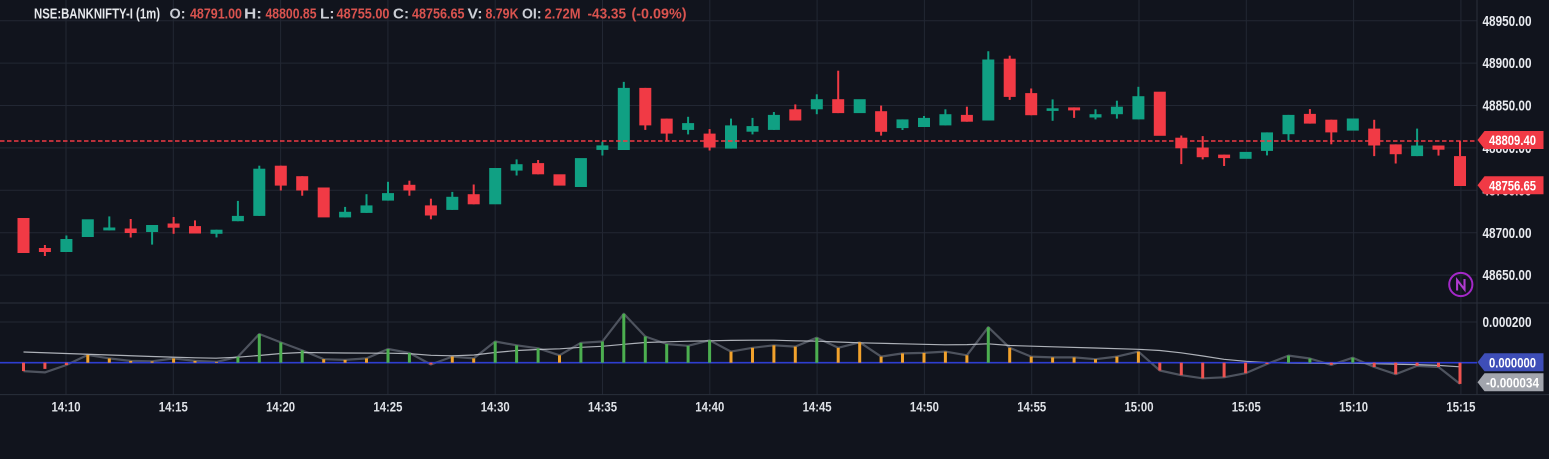 The image size is (1549, 459). Describe the element at coordinates (97, 14) in the screenshot. I see `svg-text: NSE:BANKNIFTY-I (1m)` at that location.